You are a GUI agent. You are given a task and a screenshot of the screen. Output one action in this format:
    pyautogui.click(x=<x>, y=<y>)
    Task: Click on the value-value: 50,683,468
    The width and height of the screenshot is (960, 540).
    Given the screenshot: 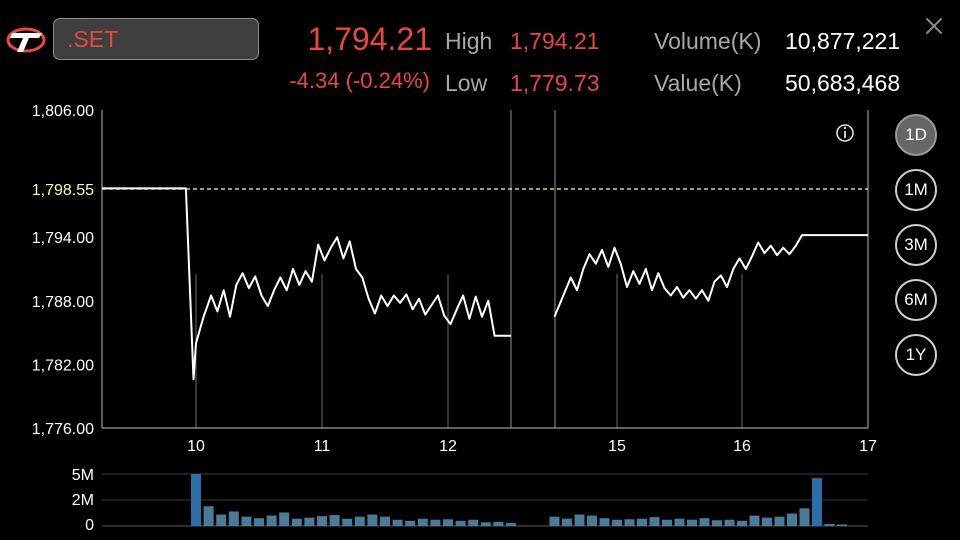 What is the action you would take?
    pyautogui.click(x=843, y=83)
    